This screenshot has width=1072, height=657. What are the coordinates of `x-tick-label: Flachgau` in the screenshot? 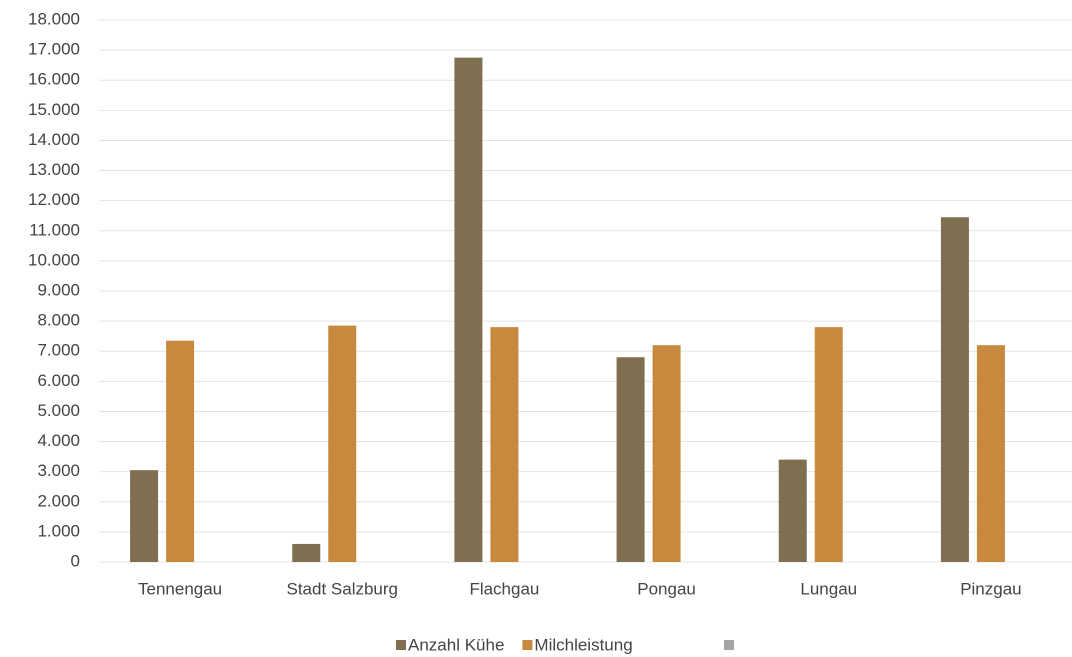 It's located at (504, 588).